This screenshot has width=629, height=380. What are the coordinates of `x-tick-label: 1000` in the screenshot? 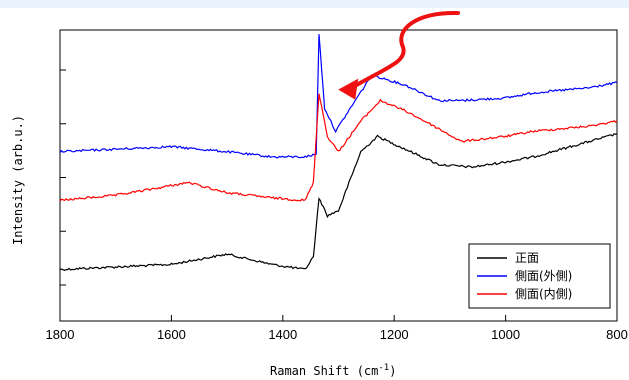 It's located at (505, 334).